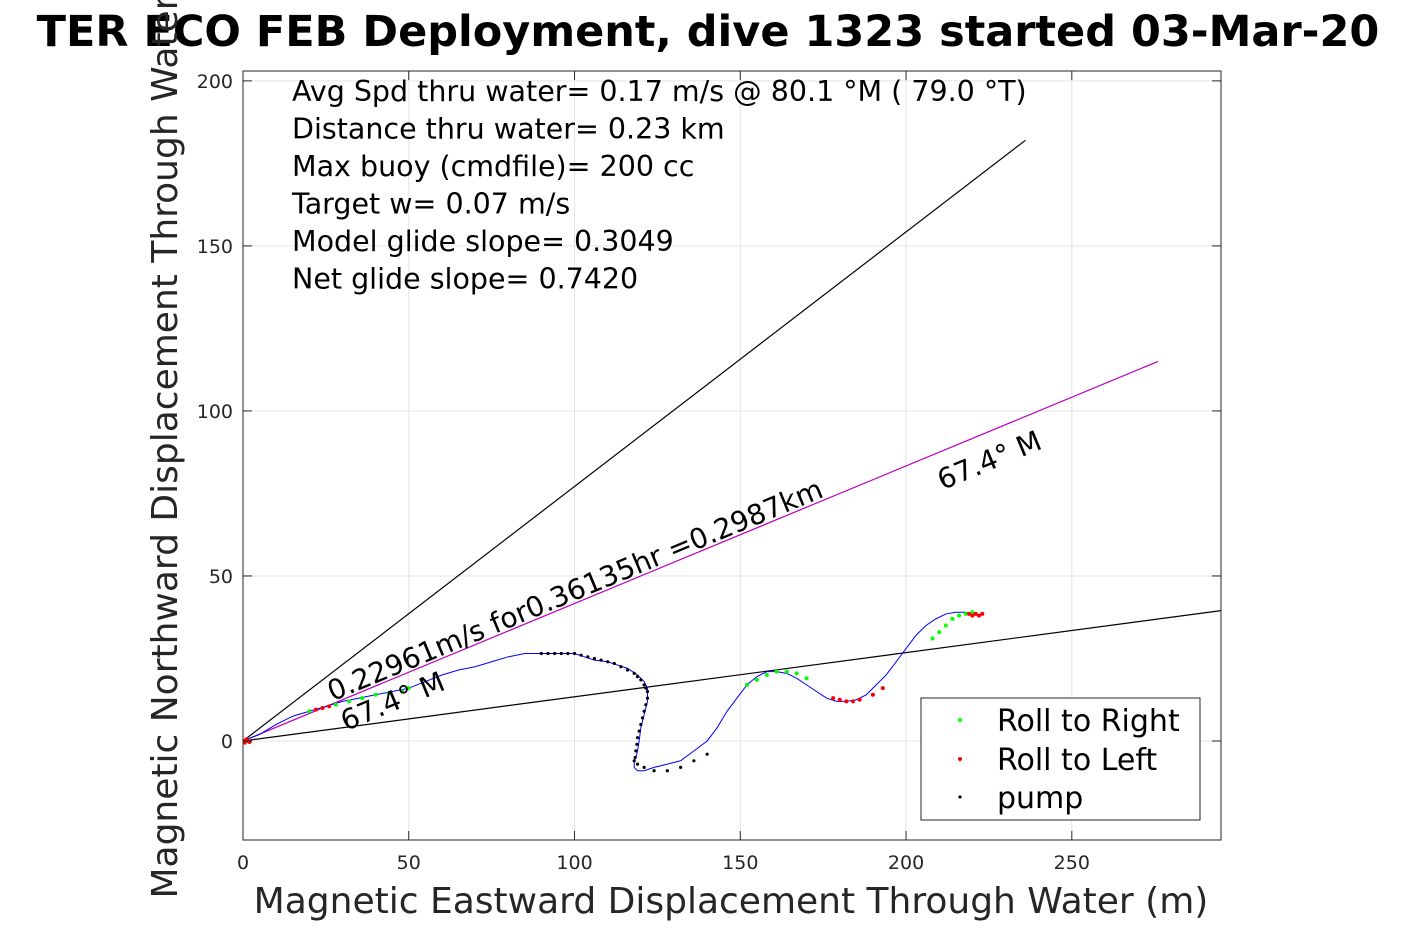 Image resolution: width=1417 pixels, height=945 pixels. What do you see at coordinates (465, 279) in the screenshot?
I see `info-line-net-glide: Net glide slope= 0.7420` at bounding box center [465, 279].